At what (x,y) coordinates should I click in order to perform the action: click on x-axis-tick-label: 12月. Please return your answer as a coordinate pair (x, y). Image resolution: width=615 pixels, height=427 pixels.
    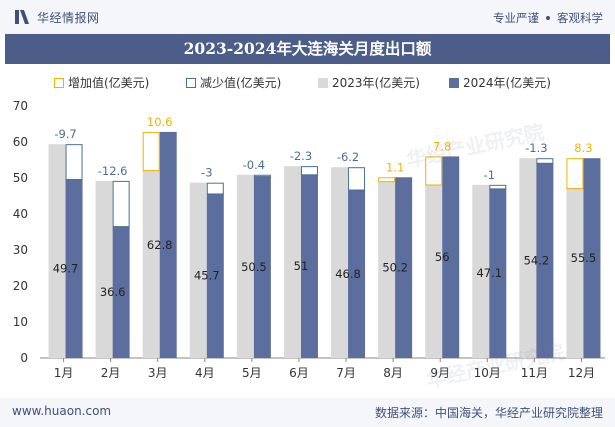
    Looking at the image, I should click on (581, 373).